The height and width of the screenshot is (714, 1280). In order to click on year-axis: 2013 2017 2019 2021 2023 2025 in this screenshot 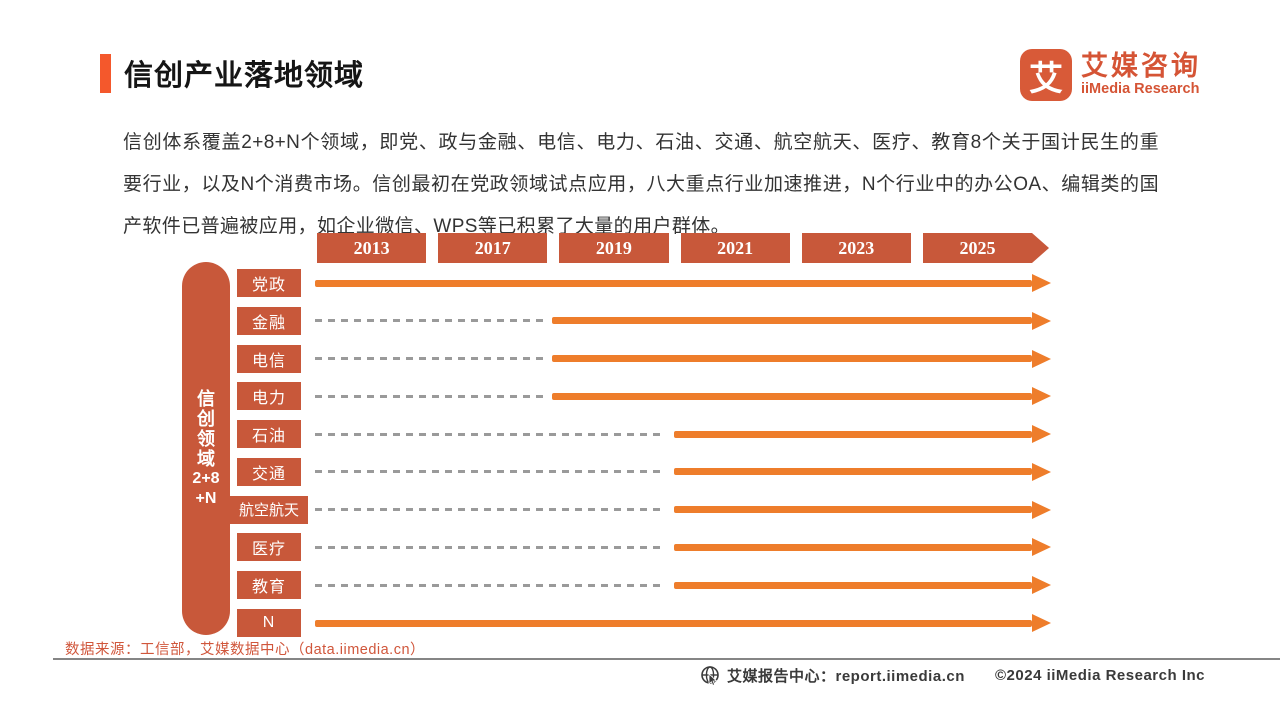, I will do `click(683, 248)`.